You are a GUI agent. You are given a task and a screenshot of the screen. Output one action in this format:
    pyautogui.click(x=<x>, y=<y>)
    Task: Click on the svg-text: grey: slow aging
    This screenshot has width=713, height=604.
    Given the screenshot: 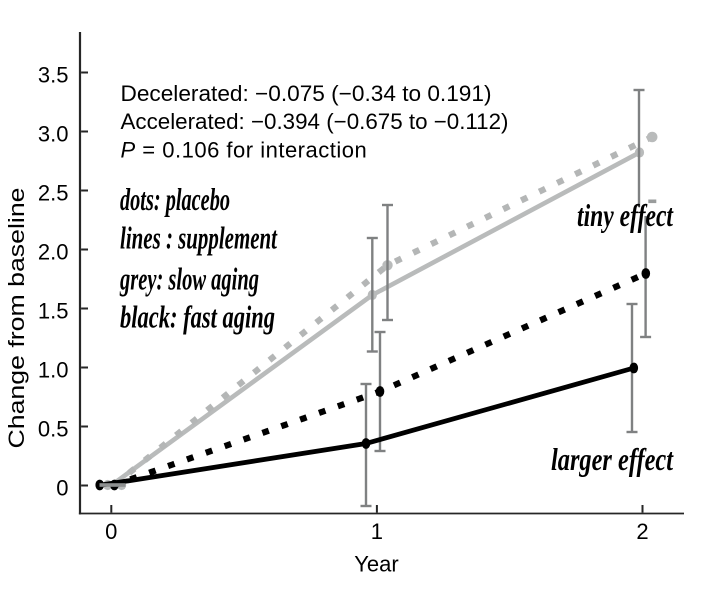 What is the action you would take?
    pyautogui.click(x=189, y=279)
    